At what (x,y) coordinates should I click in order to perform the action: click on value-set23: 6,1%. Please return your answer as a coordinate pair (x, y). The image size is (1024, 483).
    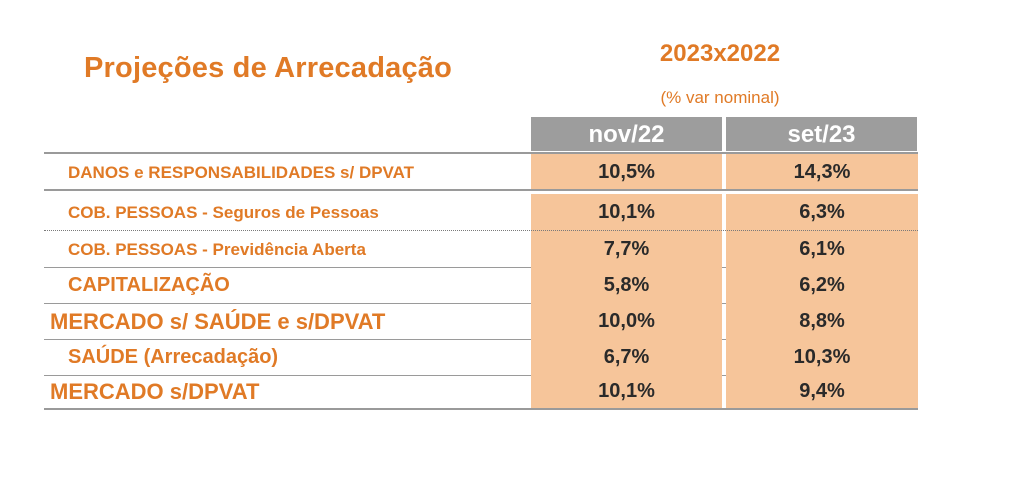
    Looking at the image, I should click on (822, 249).